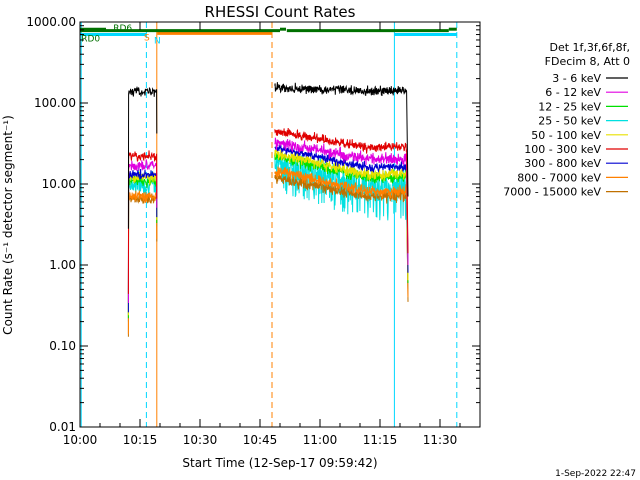 The height and width of the screenshot is (480, 640). Describe the element at coordinates (587, 61) in the screenshot. I see `legend-header-1: FDecim 8, Att 0` at that location.